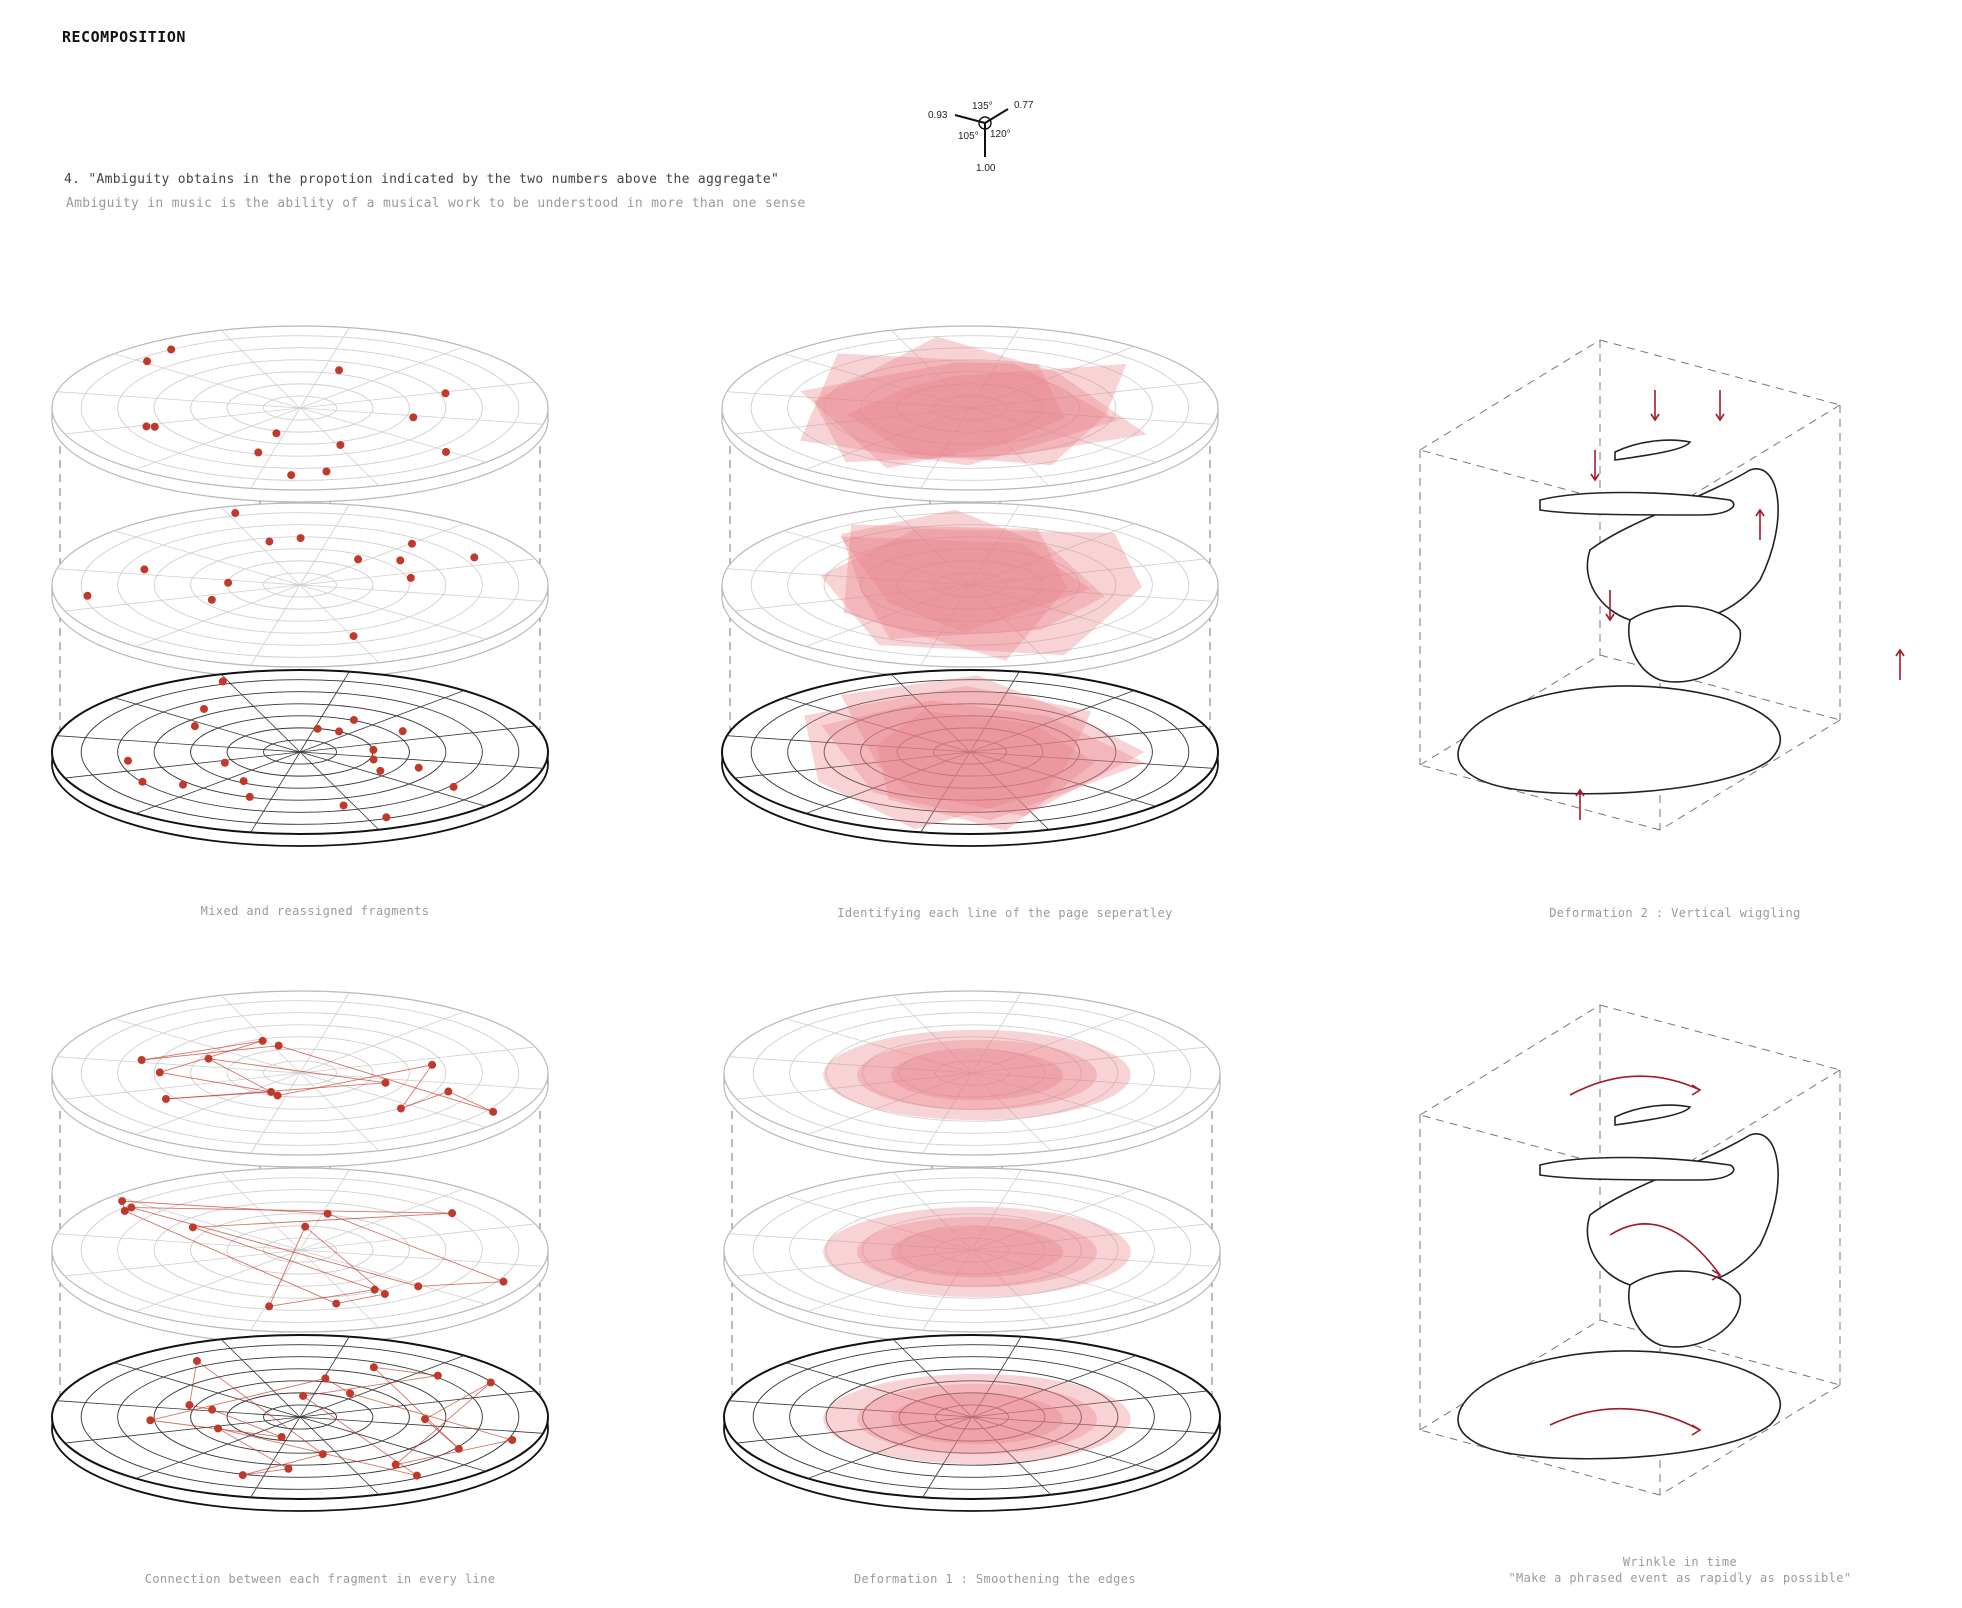  I want to click on legend-left-arm, so click(970, 119).